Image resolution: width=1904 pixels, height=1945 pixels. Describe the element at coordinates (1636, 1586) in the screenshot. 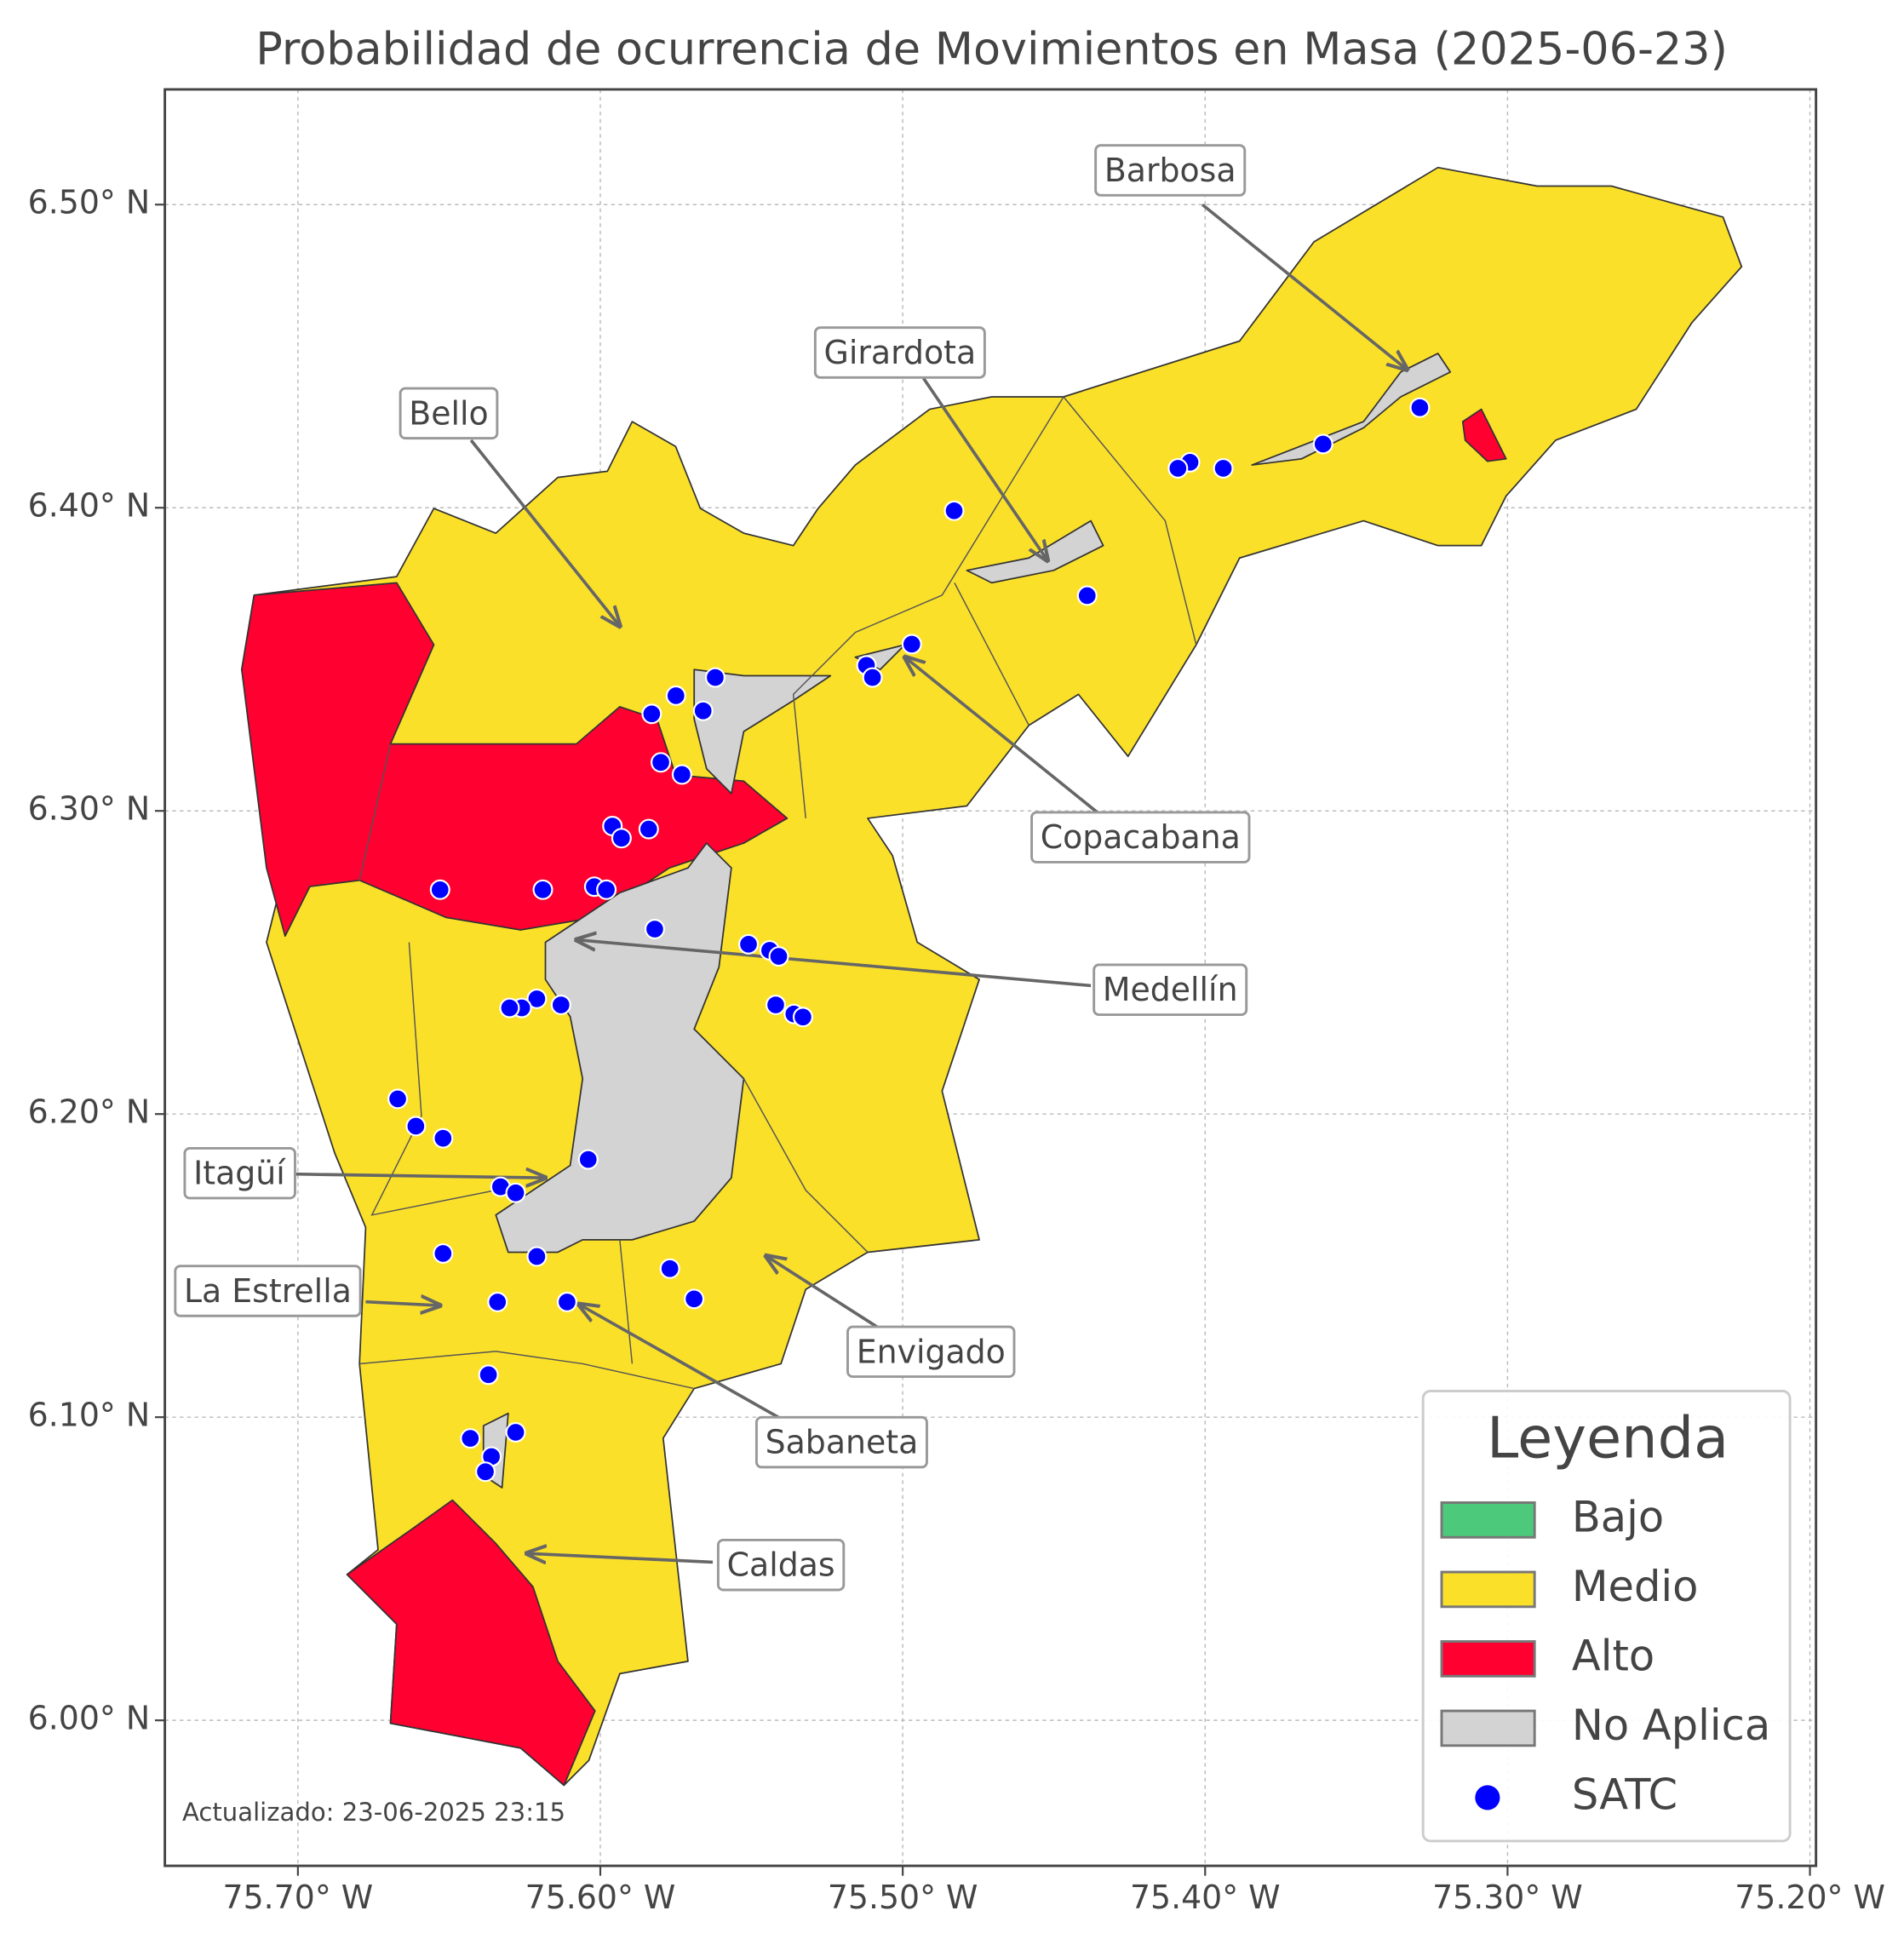

I see `legend-label: Medio` at that location.